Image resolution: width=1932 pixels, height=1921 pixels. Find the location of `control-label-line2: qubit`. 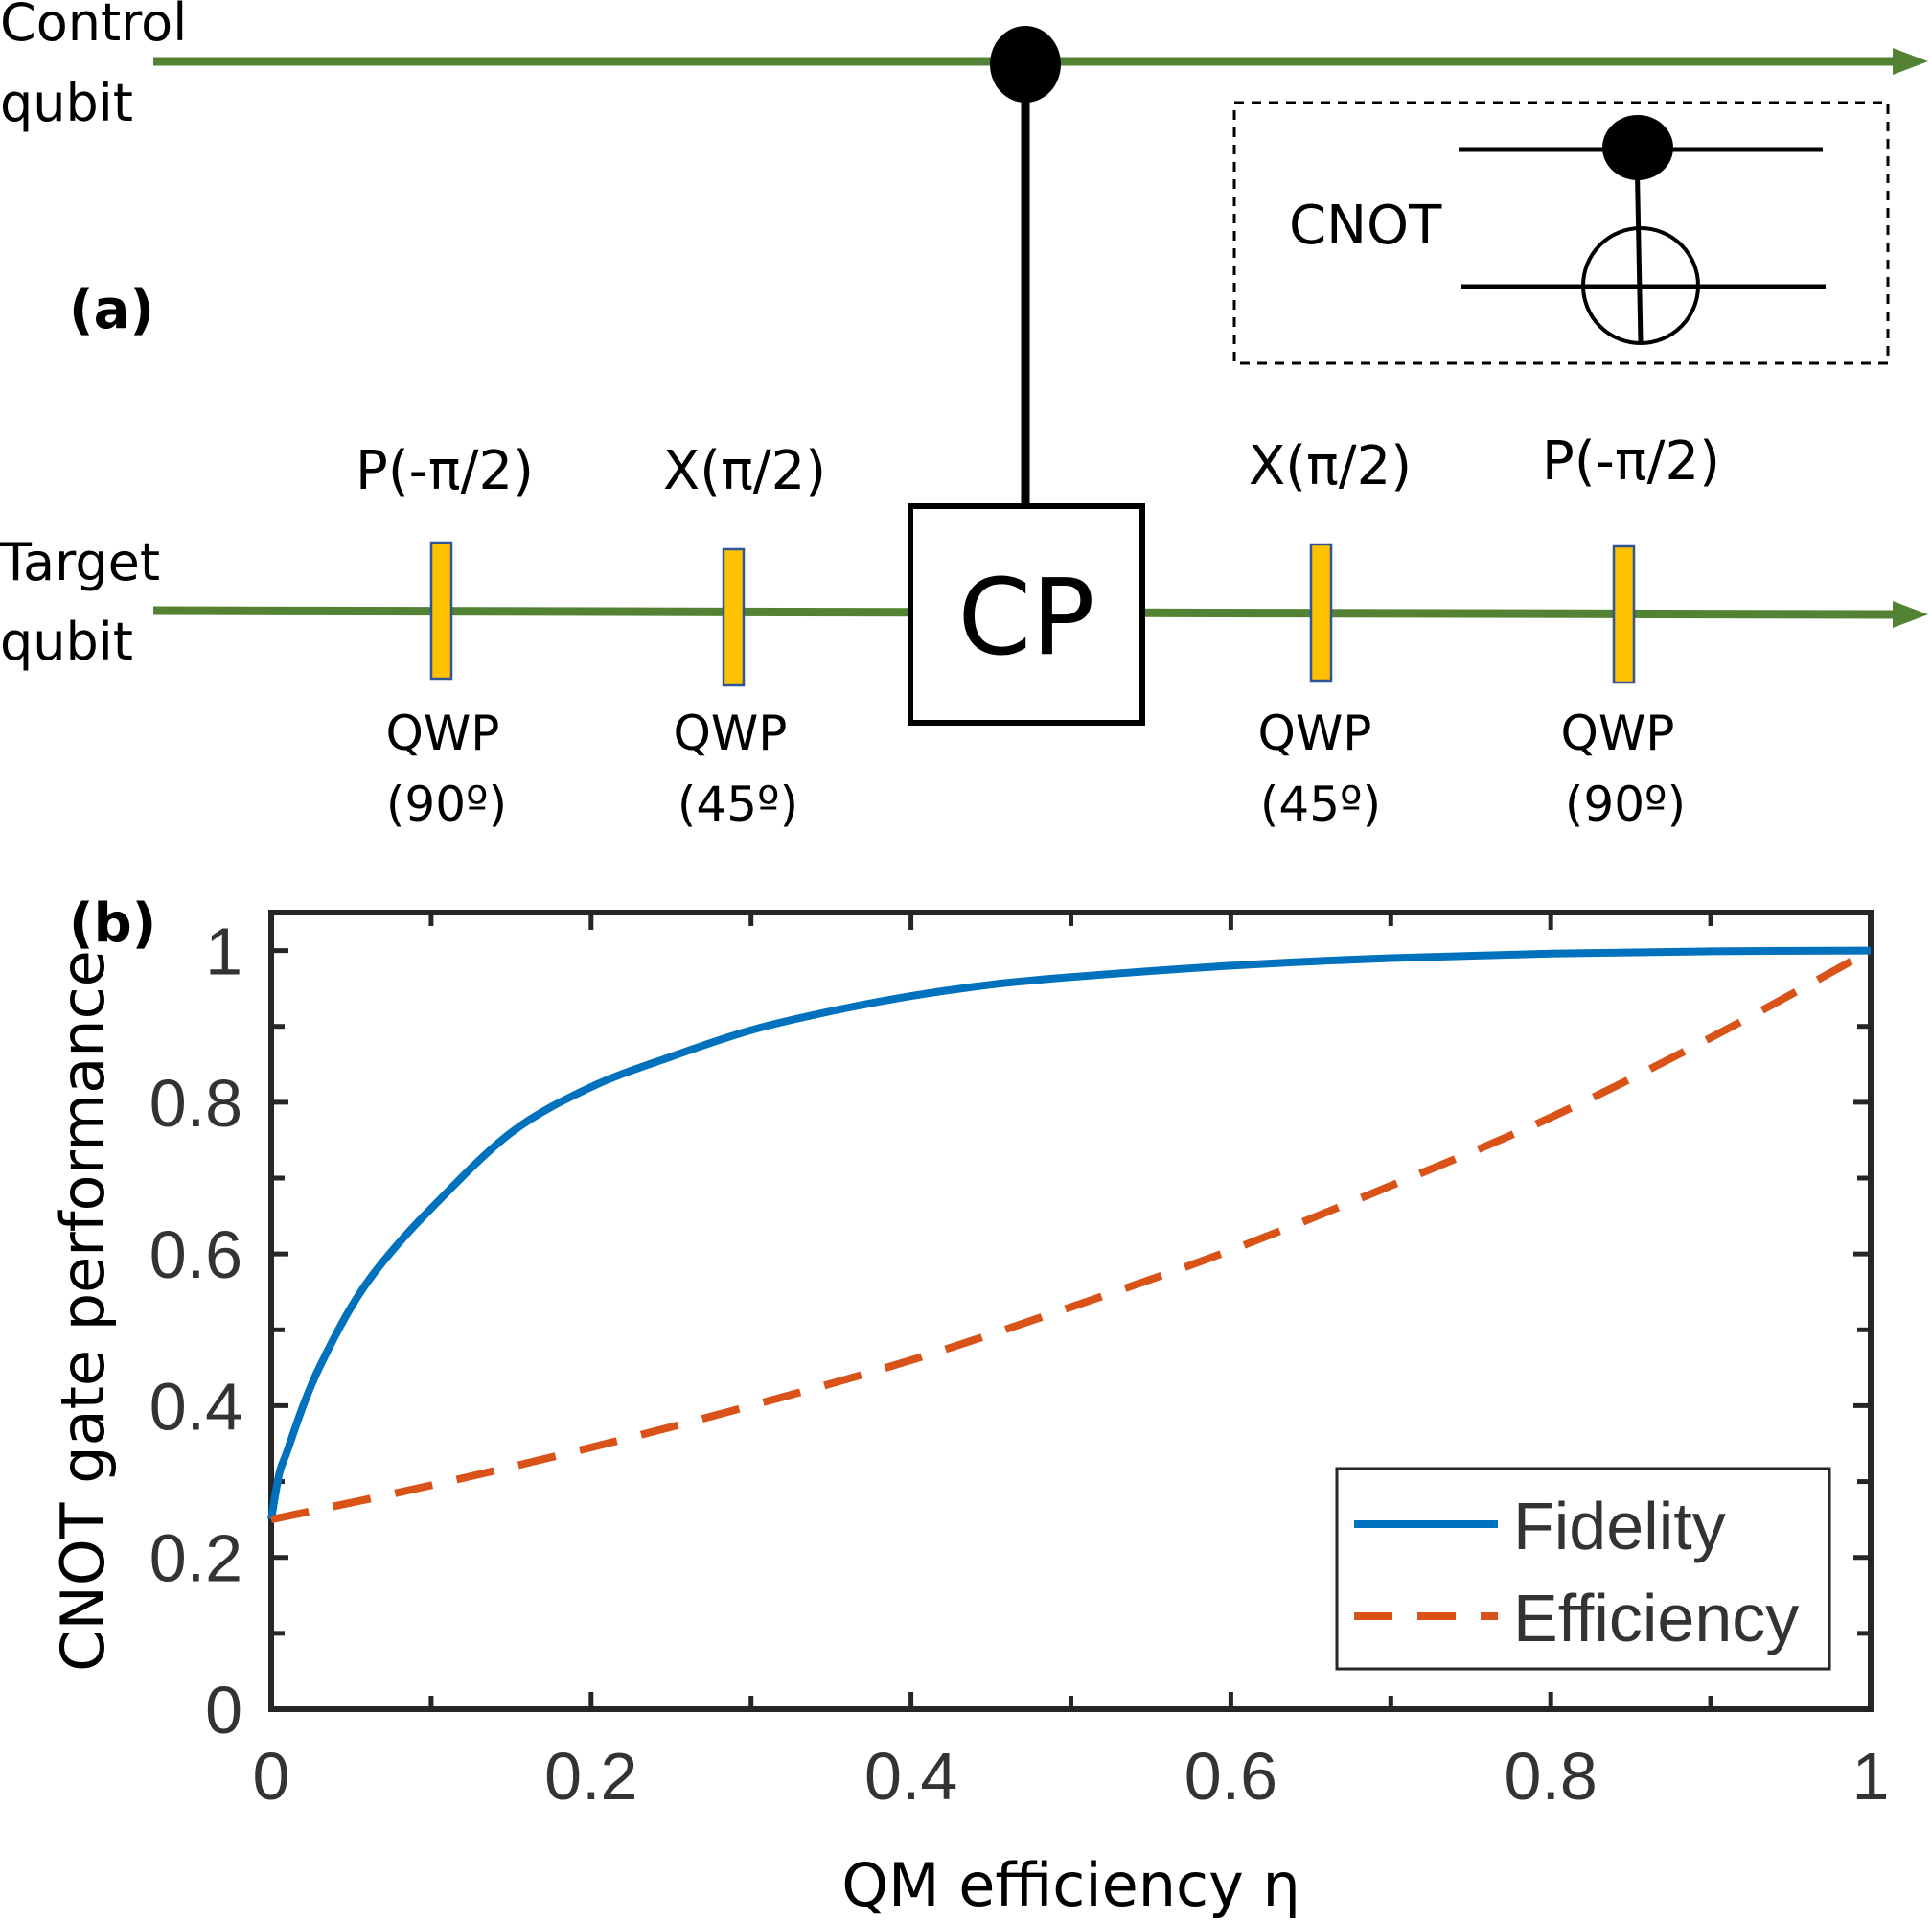

control-label-line2: qubit is located at coordinates (66, 103).